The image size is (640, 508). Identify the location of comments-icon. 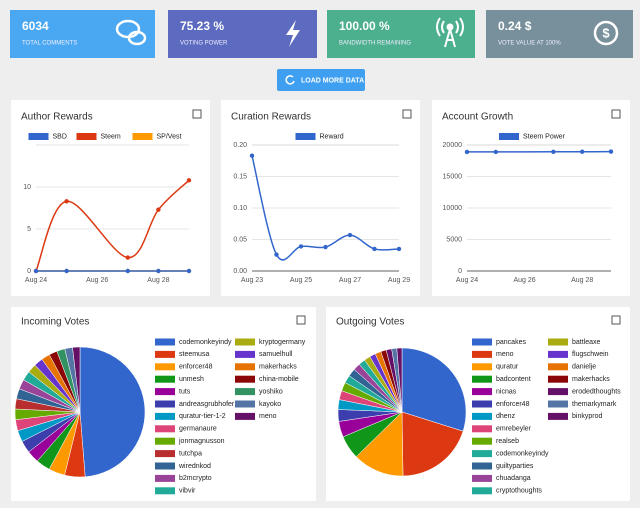
(131, 32).